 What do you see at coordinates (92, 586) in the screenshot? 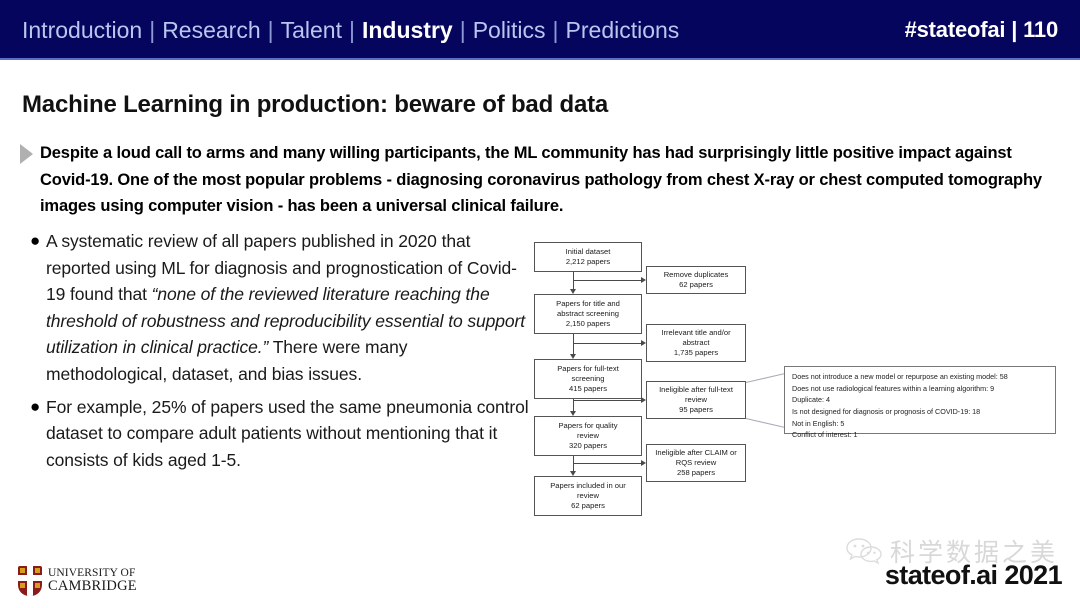
I see `university-line-2: CAMBRIDGE` at bounding box center [92, 586].